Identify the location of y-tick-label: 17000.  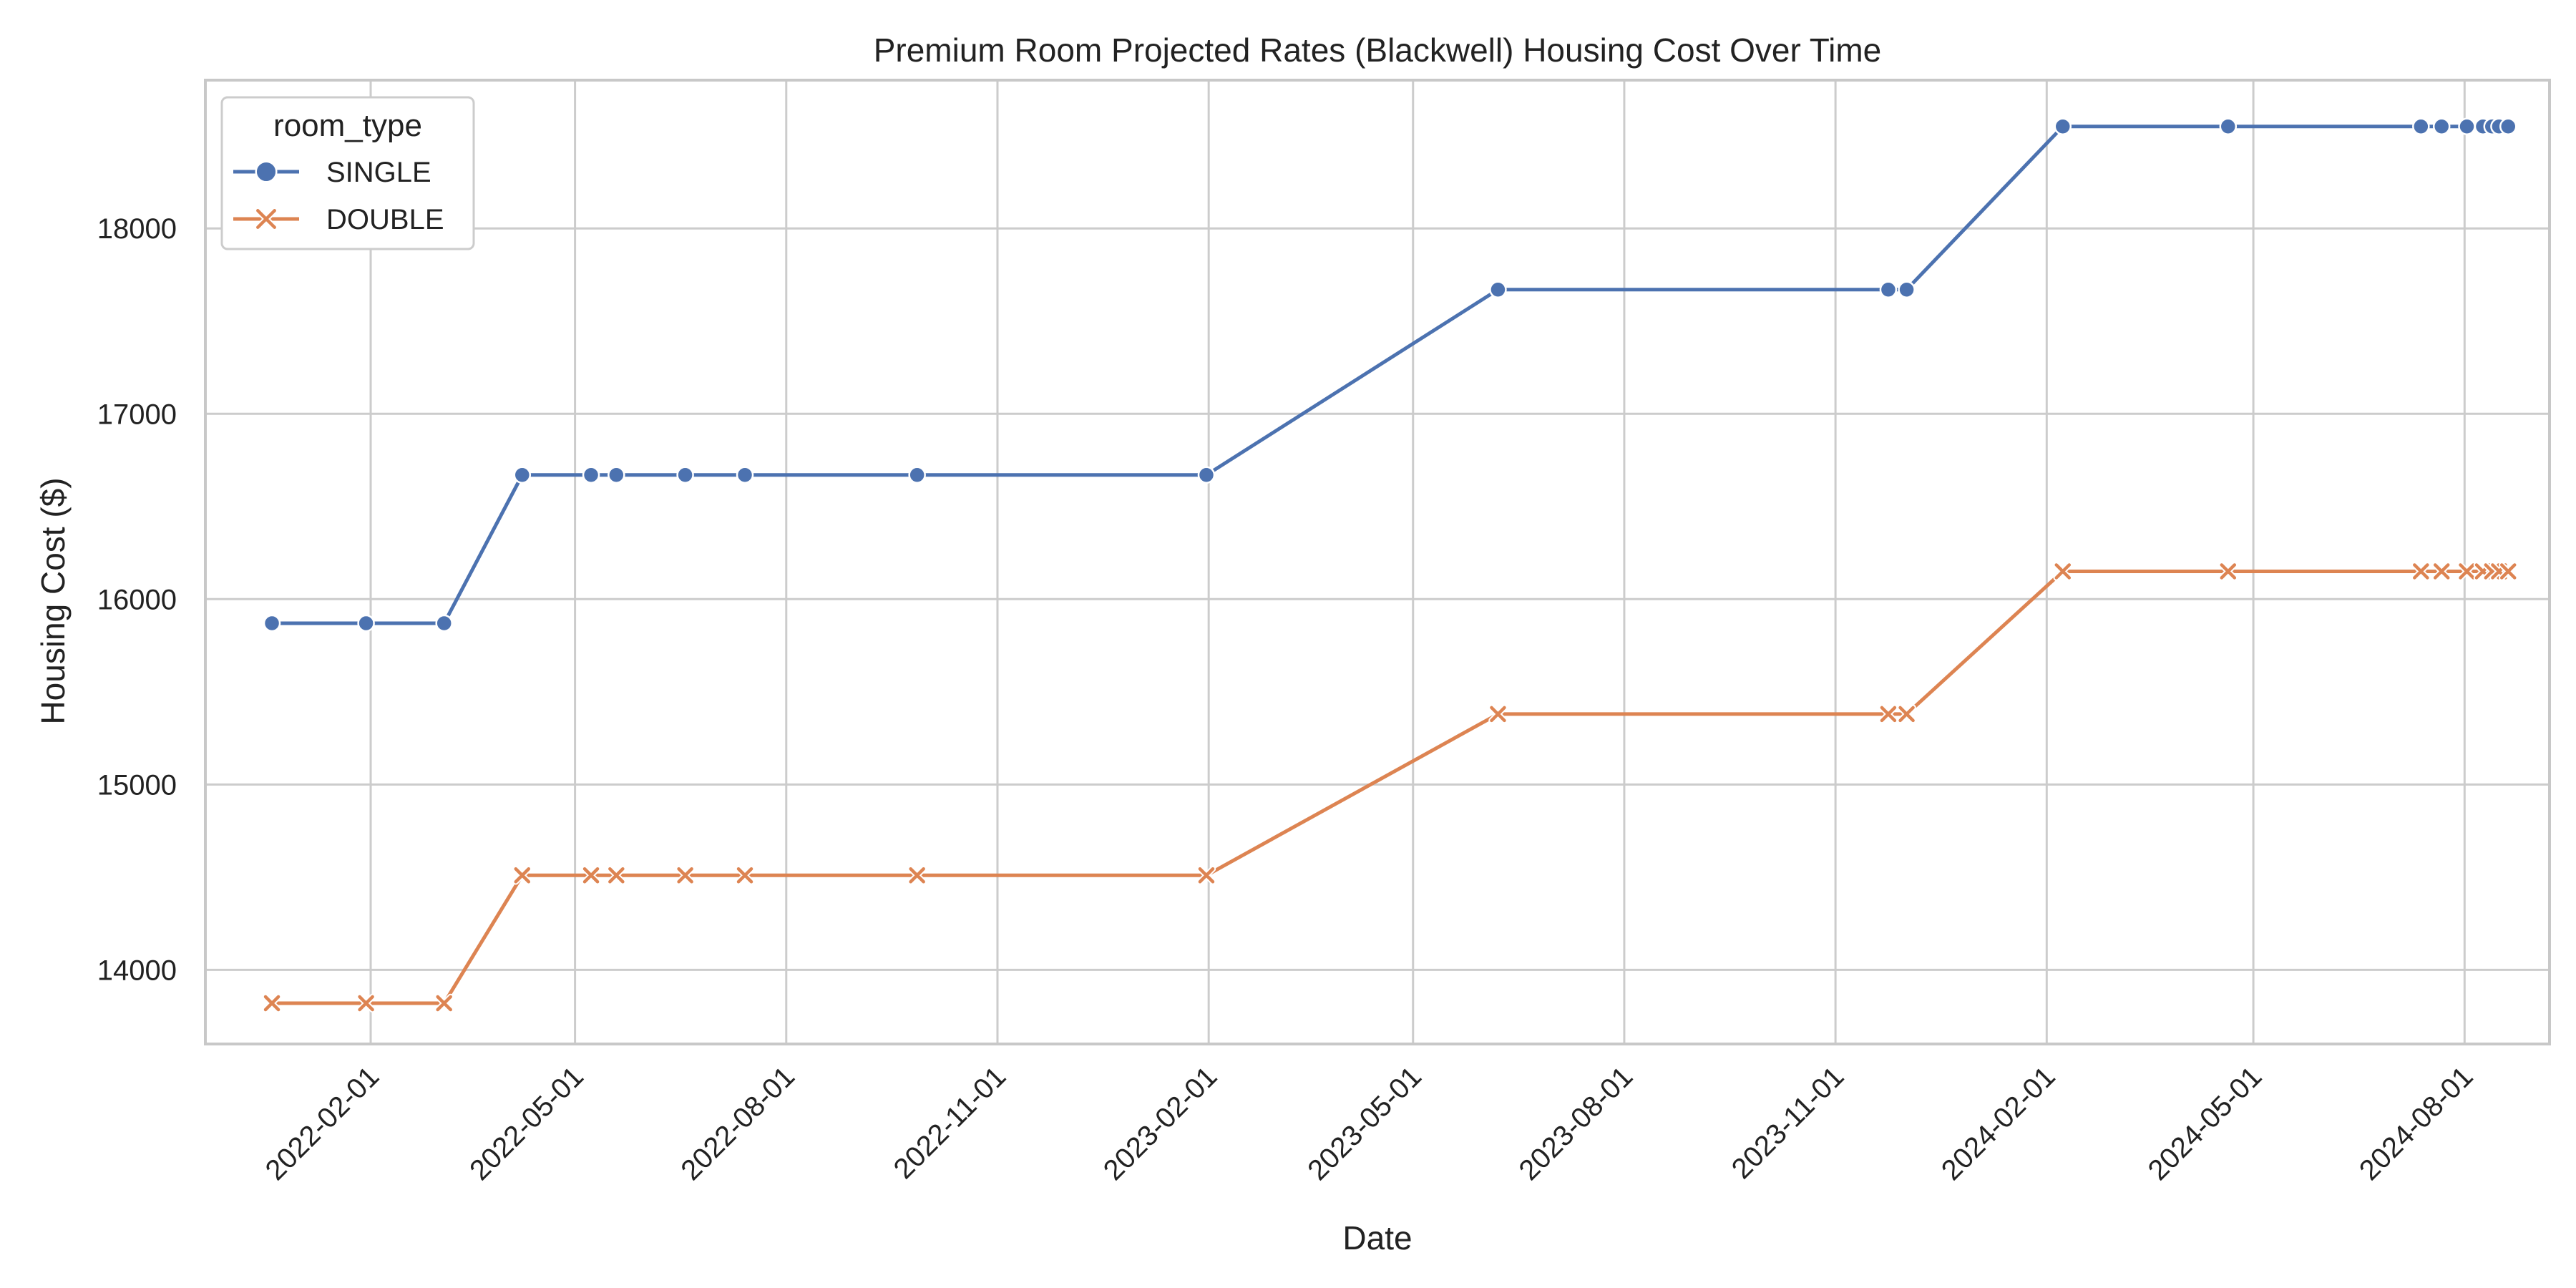
(137, 414).